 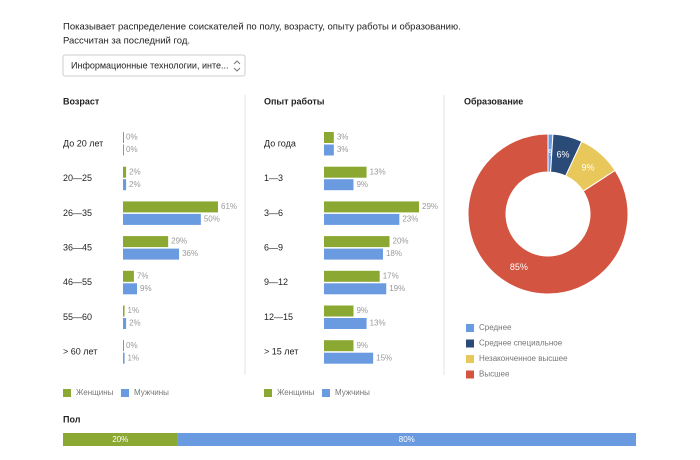 What do you see at coordinates (237, 66) in the screenshot?
I see `dropdown-arrow` at bounding box center [237, 66].